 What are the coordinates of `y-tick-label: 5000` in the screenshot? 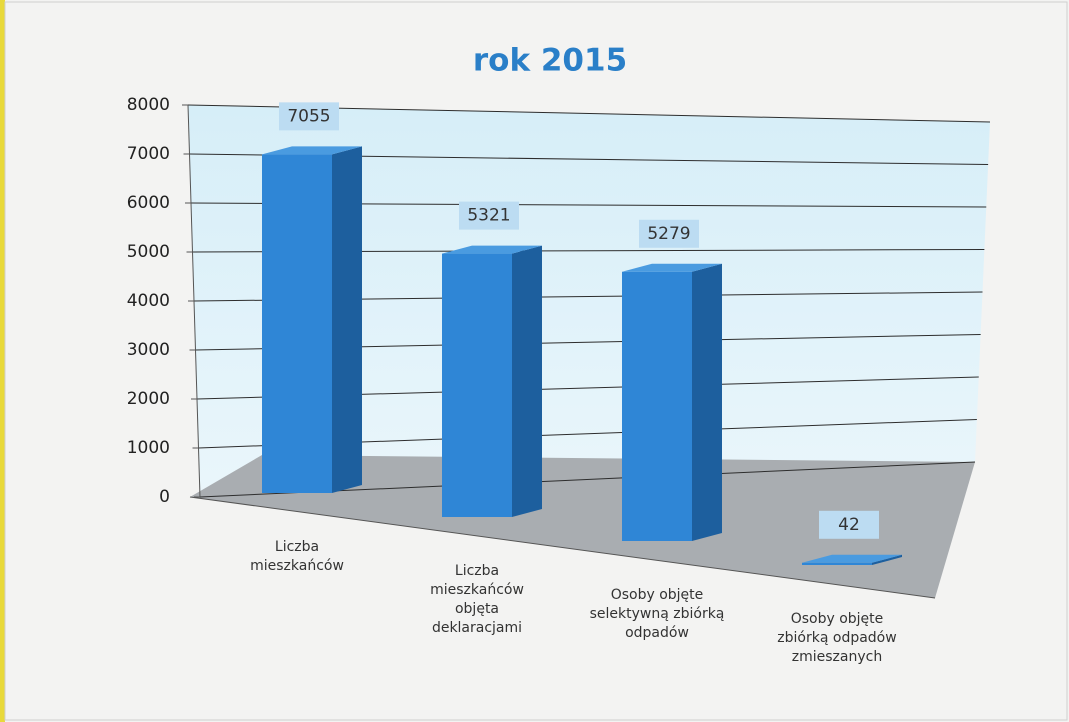 It's located at (148, 252).